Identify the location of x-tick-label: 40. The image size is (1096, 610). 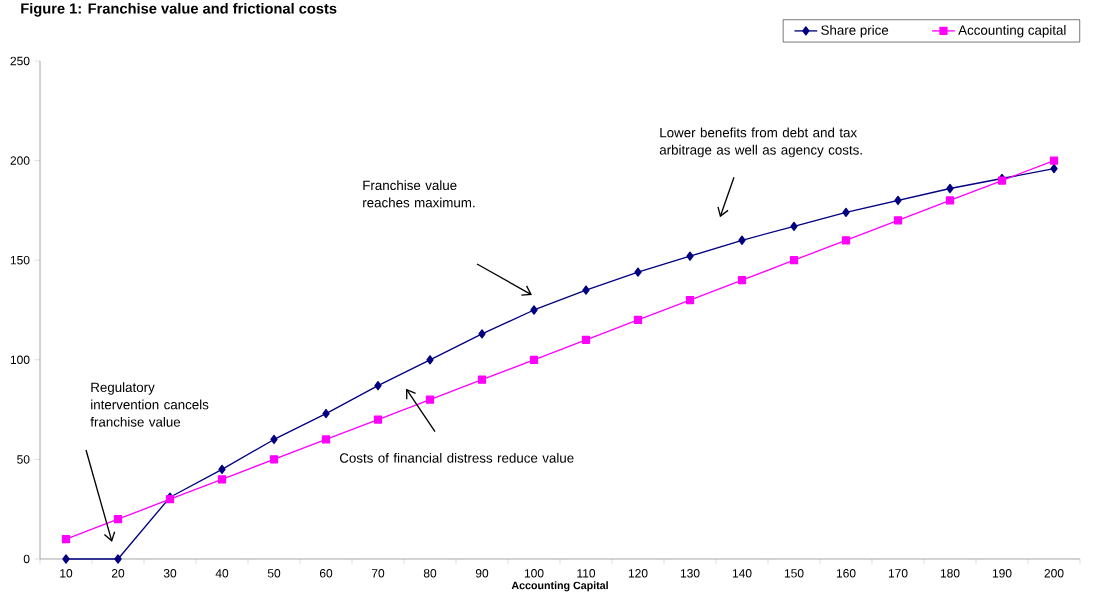
(222, 573).